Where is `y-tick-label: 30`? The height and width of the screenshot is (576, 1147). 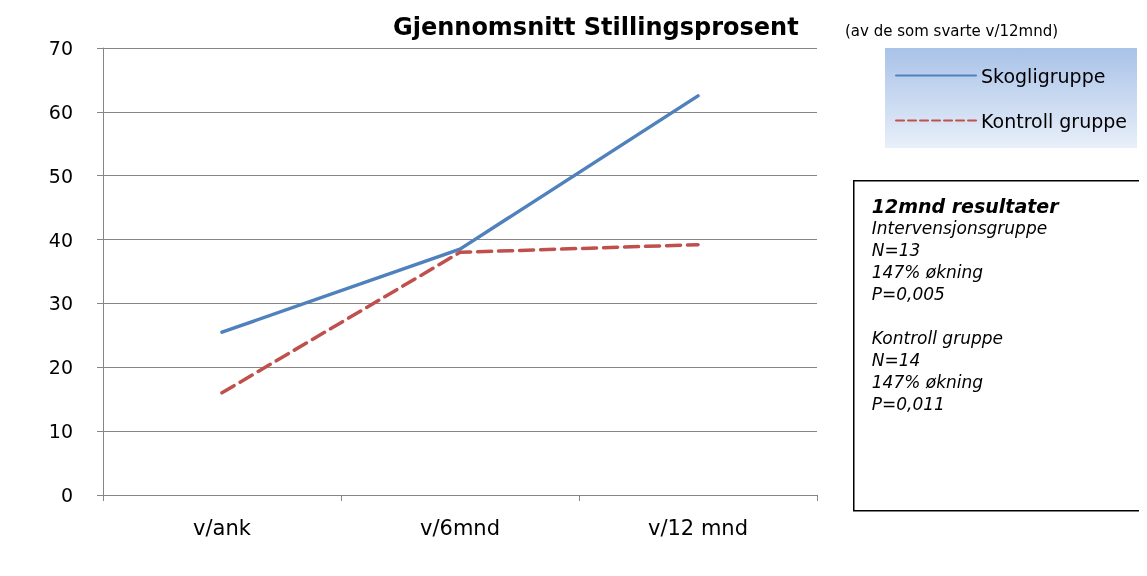
y-tick-label: 30 is located at coordinates (60, 303).